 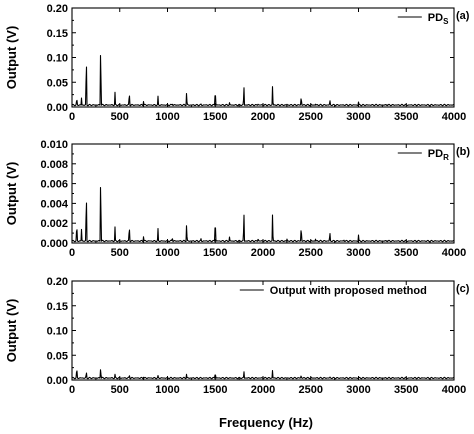 What do you see at coordinates (438, 155) in the screenshot?
I see `legend-label: PDR` at bounding box center [438, 155].